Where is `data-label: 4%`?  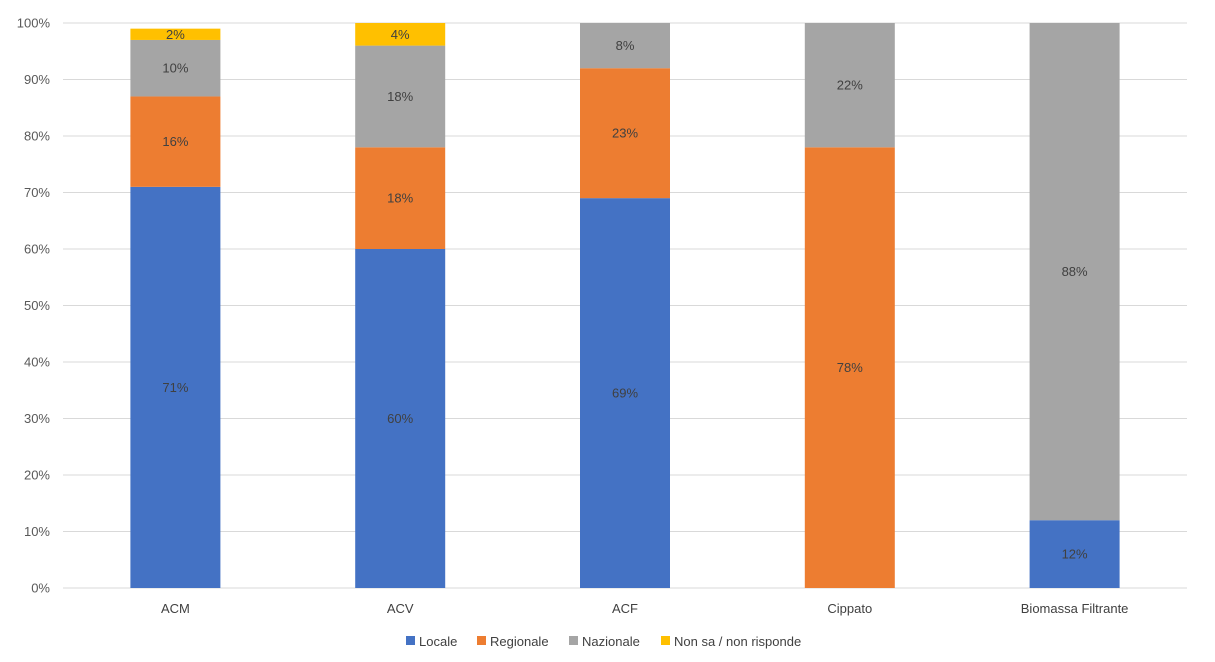 data-label: 4% is located at coordinates (400, 34).